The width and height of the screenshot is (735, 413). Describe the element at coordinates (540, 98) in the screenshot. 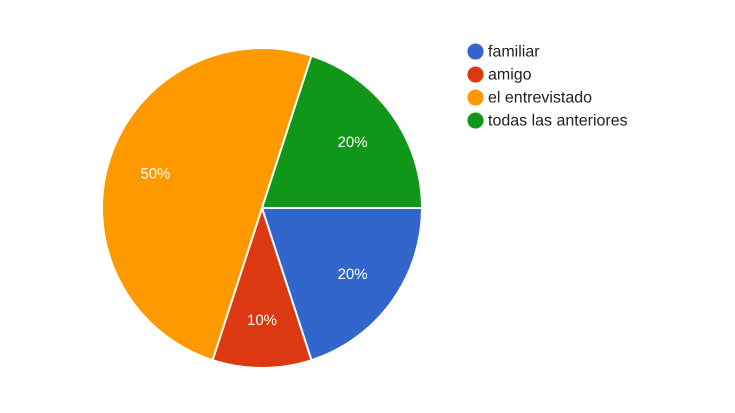

I see `legend-label: el entrevistado` at that location.